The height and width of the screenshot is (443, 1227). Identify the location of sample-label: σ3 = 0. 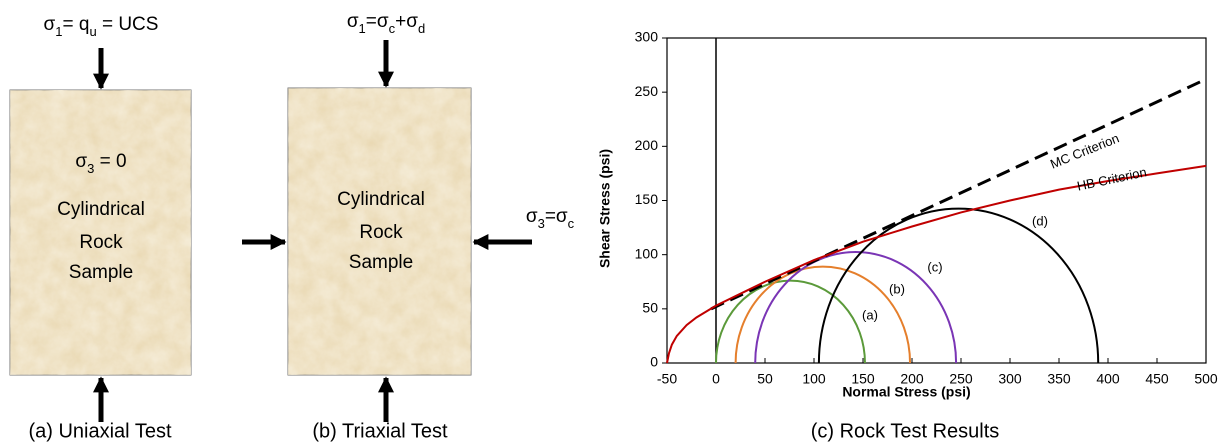
(100, 163).